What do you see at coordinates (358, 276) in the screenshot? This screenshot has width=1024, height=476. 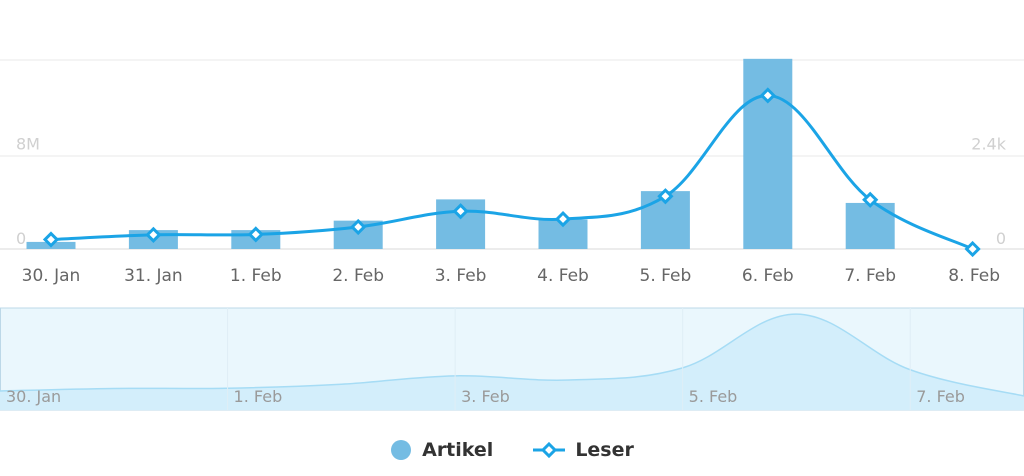 I see `x-tick-label: 2. Feb` at bounding box center [358, 276].